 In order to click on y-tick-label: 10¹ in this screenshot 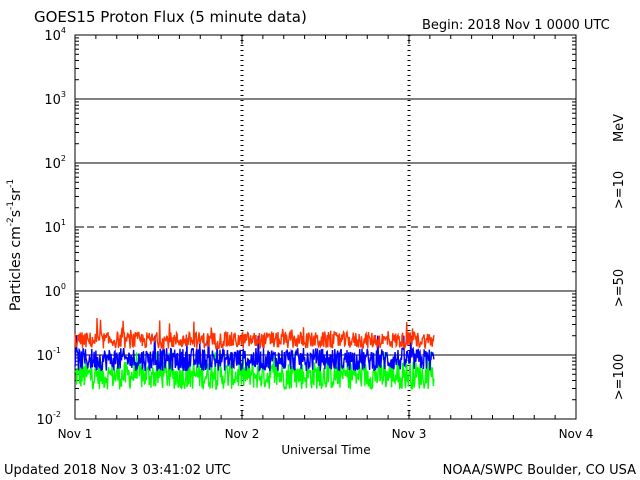, I will do `click(55, 227)`.